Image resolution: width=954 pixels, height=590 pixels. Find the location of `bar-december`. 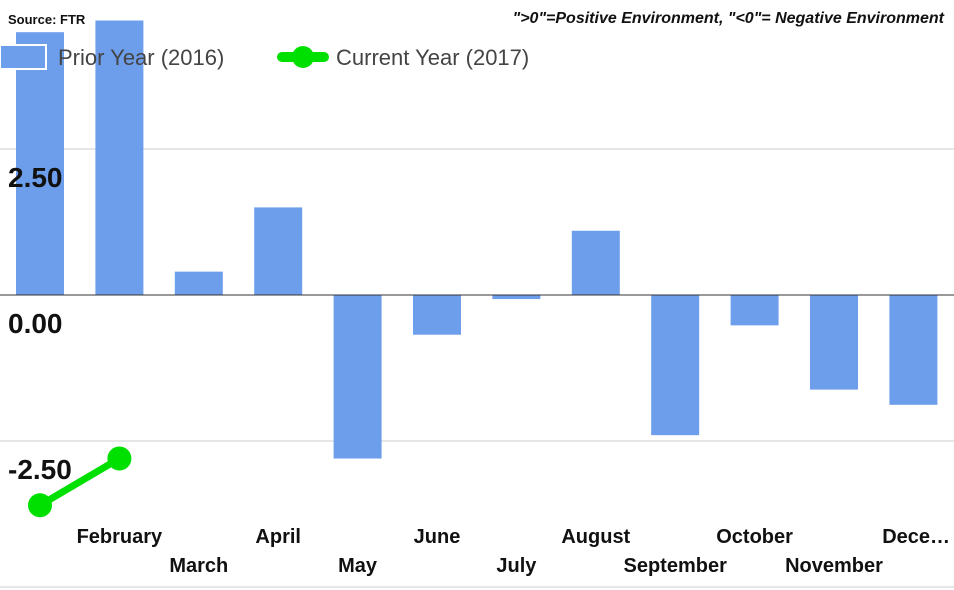

bar-december is located at coordinates (913, 350).